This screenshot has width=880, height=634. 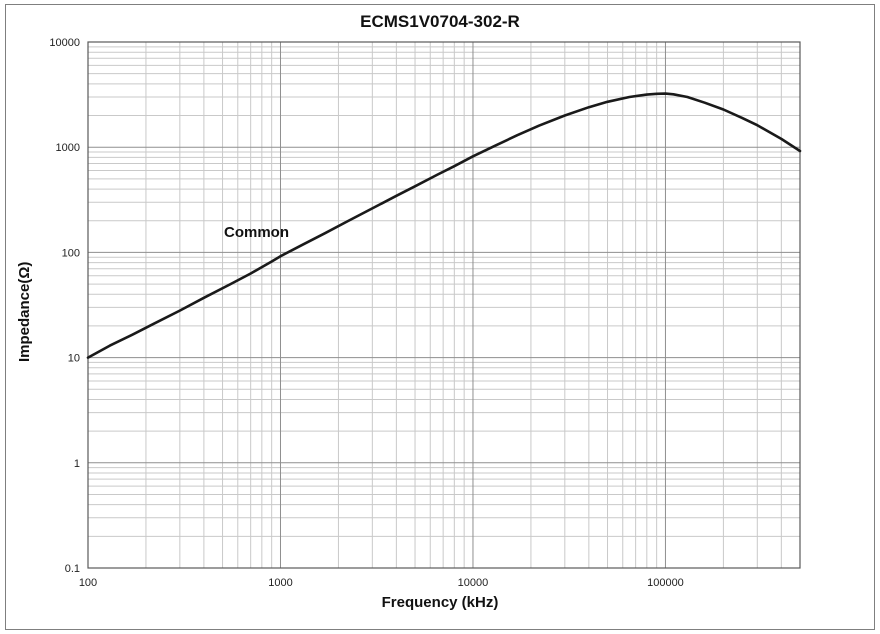 I want to click on x-tick-label: 100, so click(x=88, y=583).